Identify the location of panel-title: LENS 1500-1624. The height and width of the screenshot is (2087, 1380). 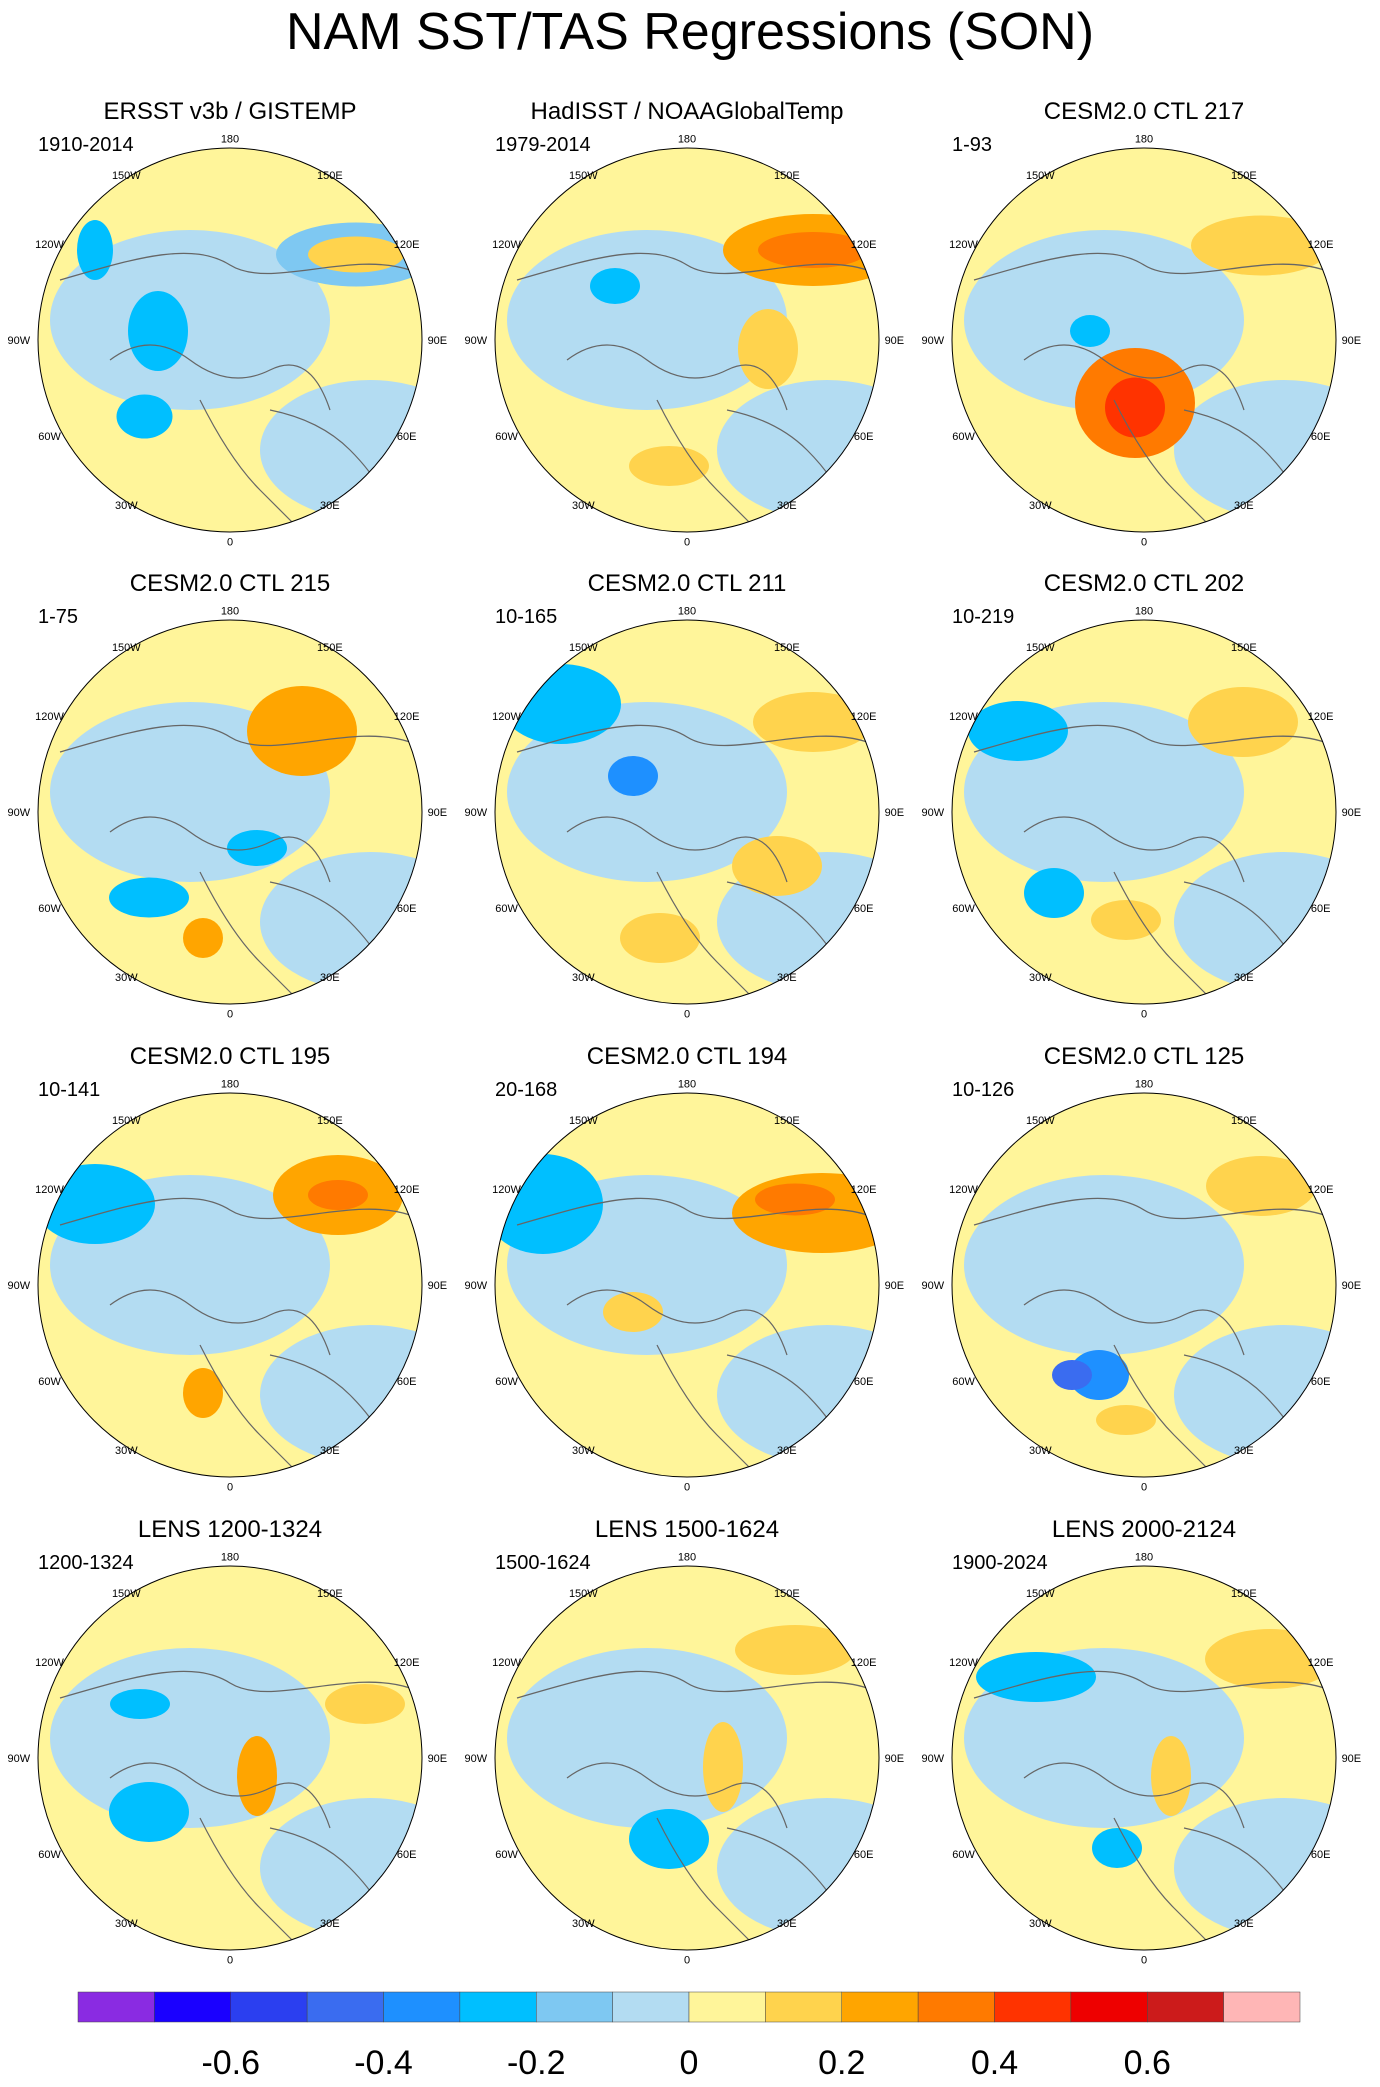
(687, 1529).